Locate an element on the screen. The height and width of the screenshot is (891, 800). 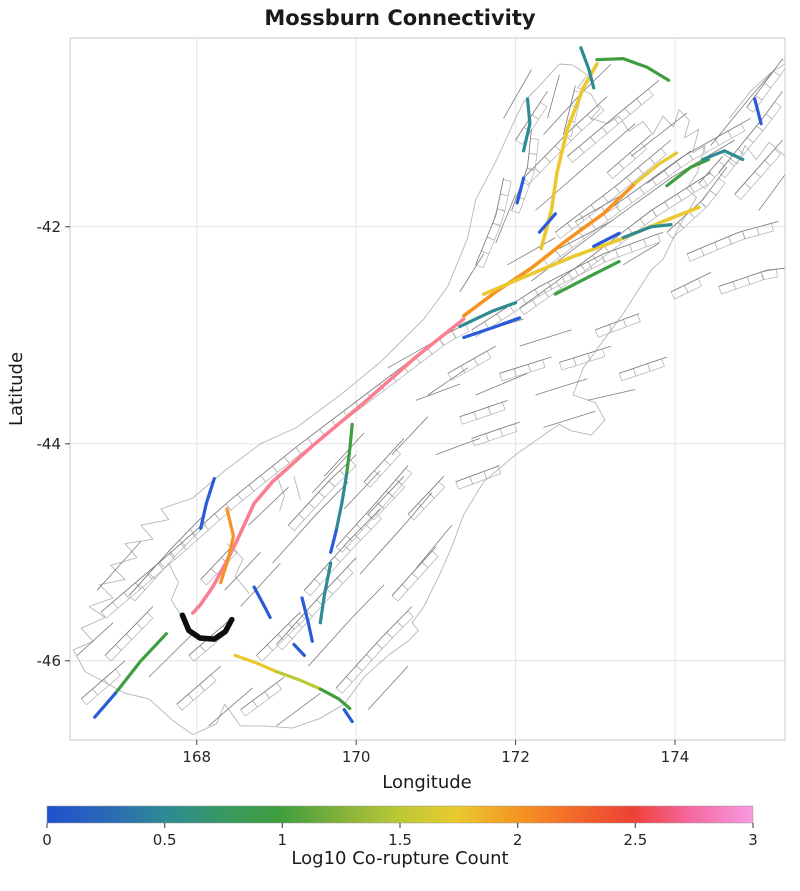
y-tick-label: -42 is located at coordinates (49, 227).